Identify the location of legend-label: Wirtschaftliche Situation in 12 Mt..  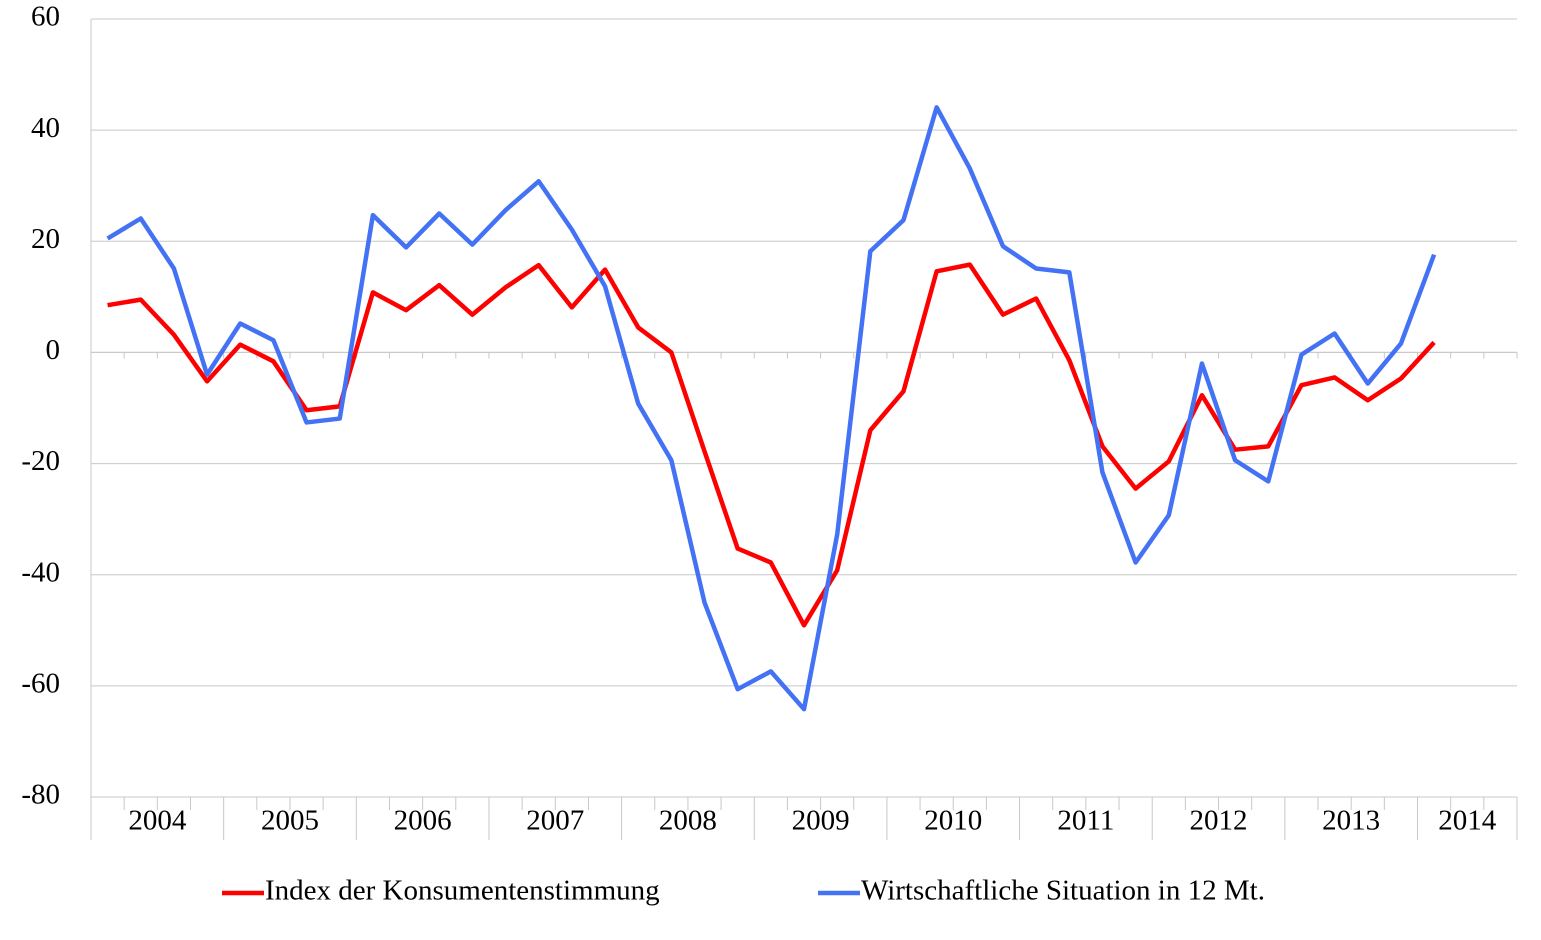
(1063, 891).